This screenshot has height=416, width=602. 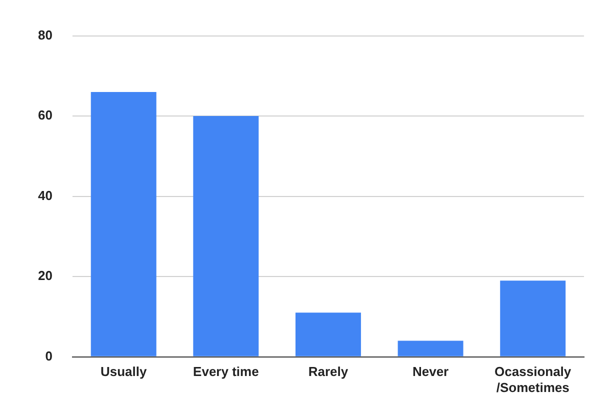 I want to click on y-tick-label: 20, so click(x=45, y=276).